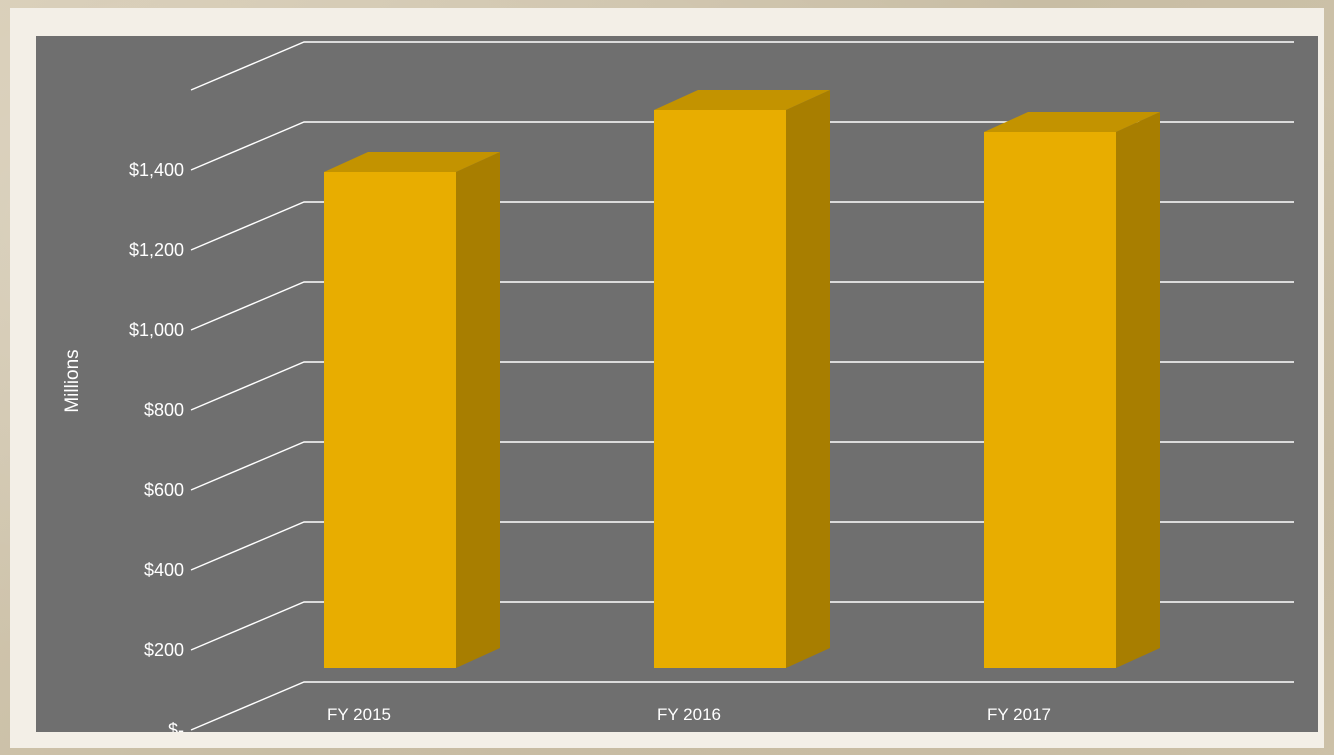 The image size is (1334, 755). Describe the element at coordinates (156, 446) in the screenshot. I see `y-axis-tick-labels: $- $200 $400 $600 $800 $1,000 $1,200 $1,400` at that location.